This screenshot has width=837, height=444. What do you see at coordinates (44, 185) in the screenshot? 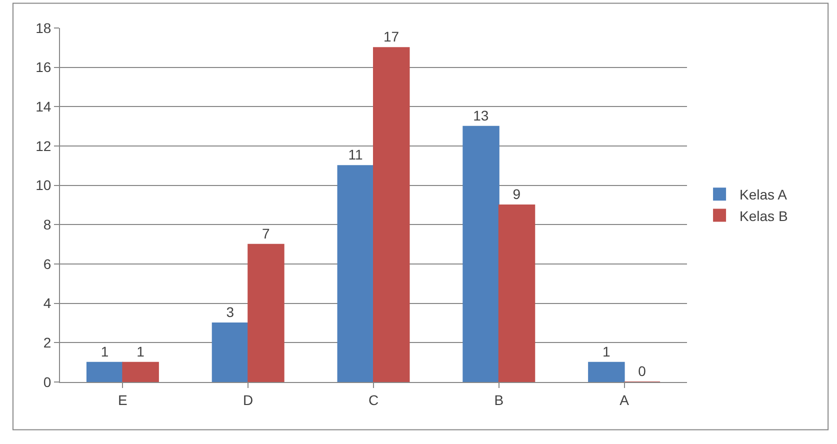
I see `y-tick-label: 10` at bounding box center [44, 185].